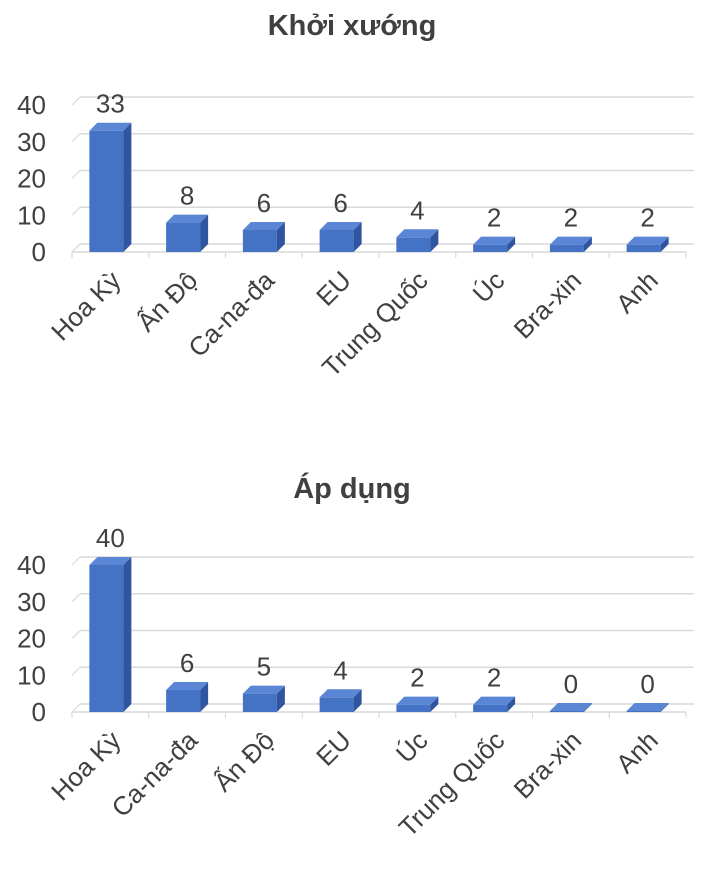 The image size is (704, 870). Describe the element at coordinates (244, 761) in the screenshot. I see `x-tick-label: Ấn Độ` at that location.